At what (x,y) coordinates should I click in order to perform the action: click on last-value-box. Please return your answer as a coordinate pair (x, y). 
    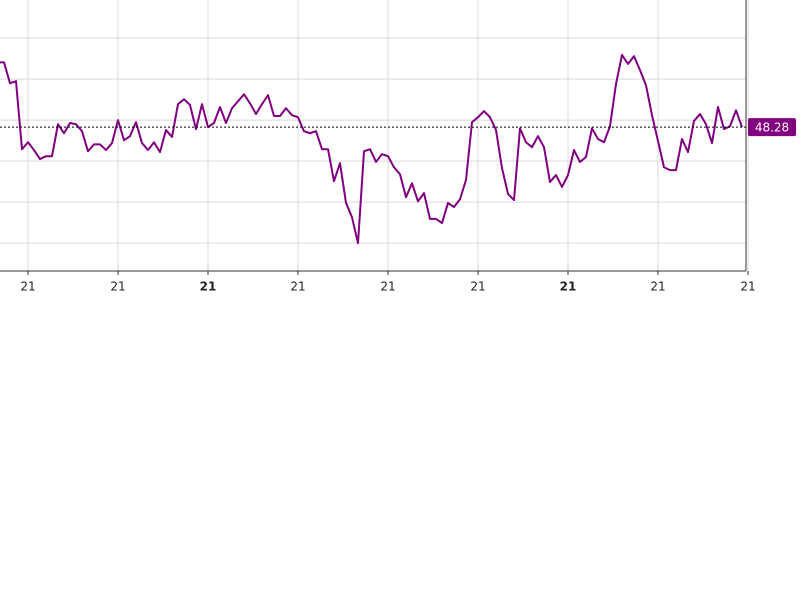
    Looking at the image, I should click on (772, 127).